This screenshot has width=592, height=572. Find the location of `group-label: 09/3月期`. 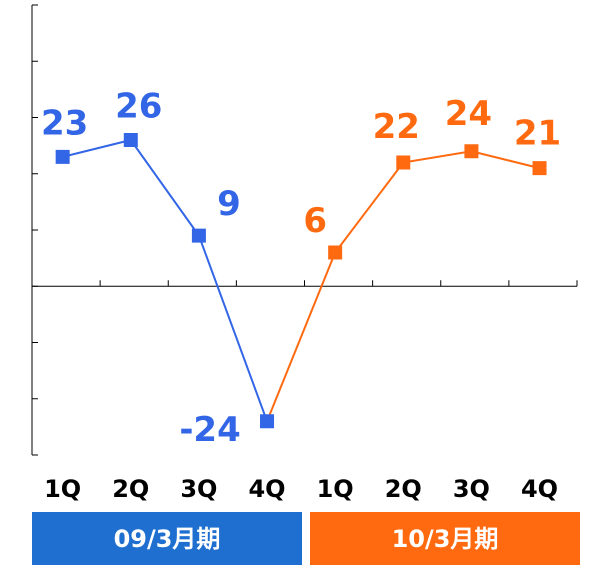

group-label: 09/3月期 is located at coordinates (167, 539).